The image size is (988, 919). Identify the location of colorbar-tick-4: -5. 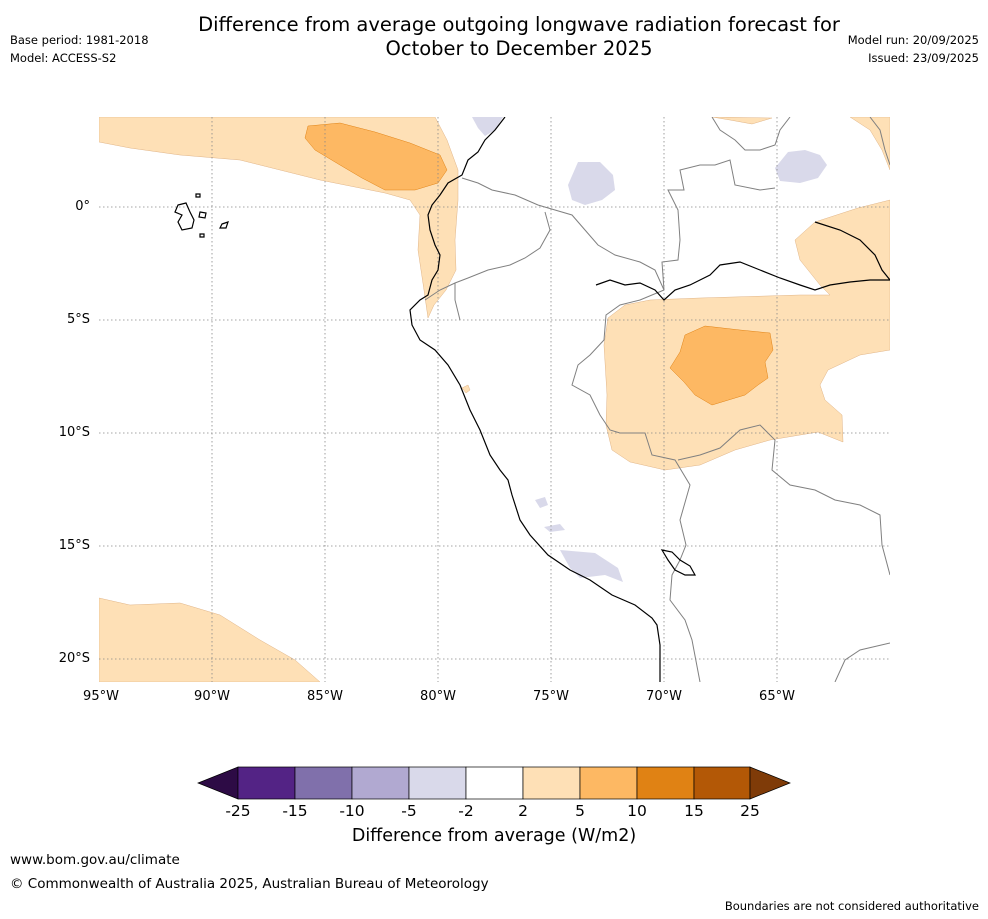
(409, 811).